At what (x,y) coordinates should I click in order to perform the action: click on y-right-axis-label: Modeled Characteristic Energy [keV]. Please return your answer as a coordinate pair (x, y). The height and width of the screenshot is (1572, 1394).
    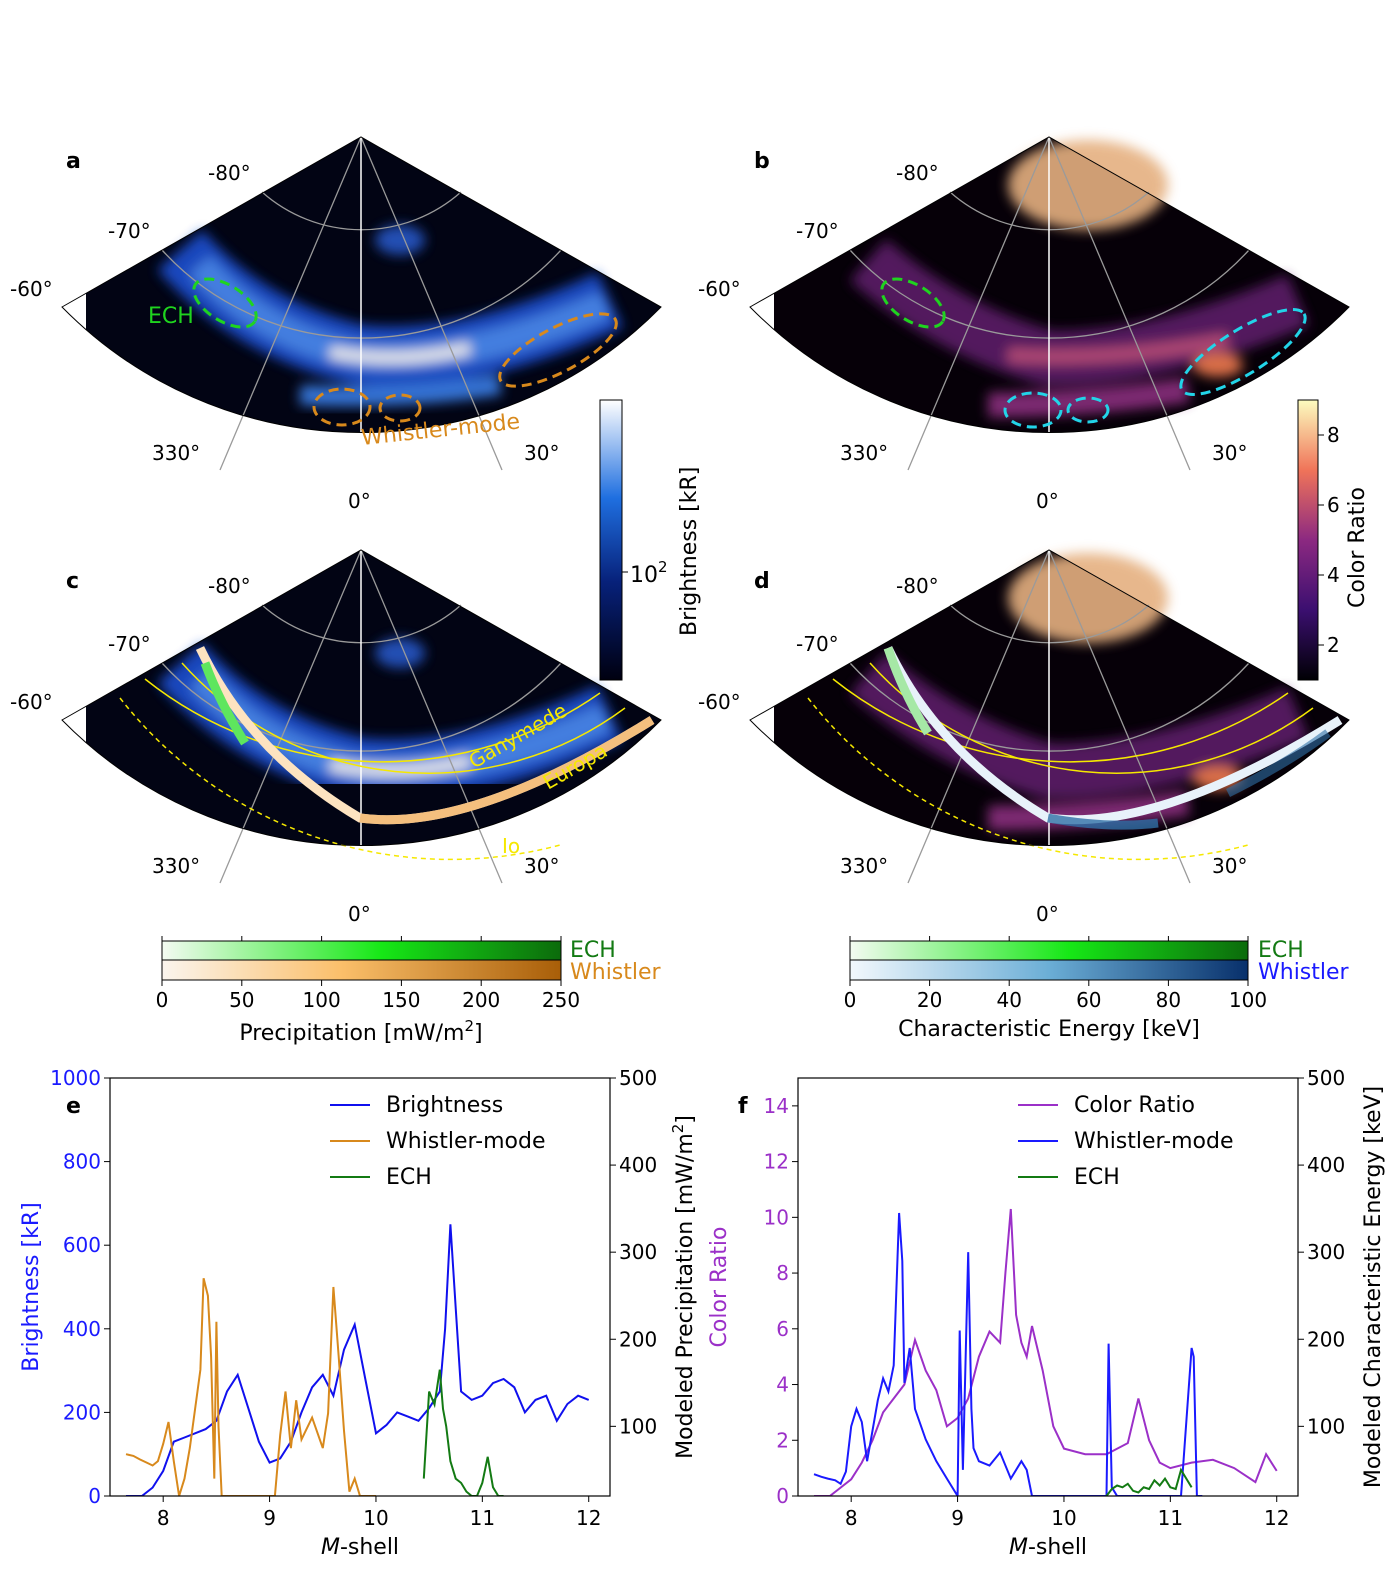
    Looking at the image, I should click on (1373, 1287).